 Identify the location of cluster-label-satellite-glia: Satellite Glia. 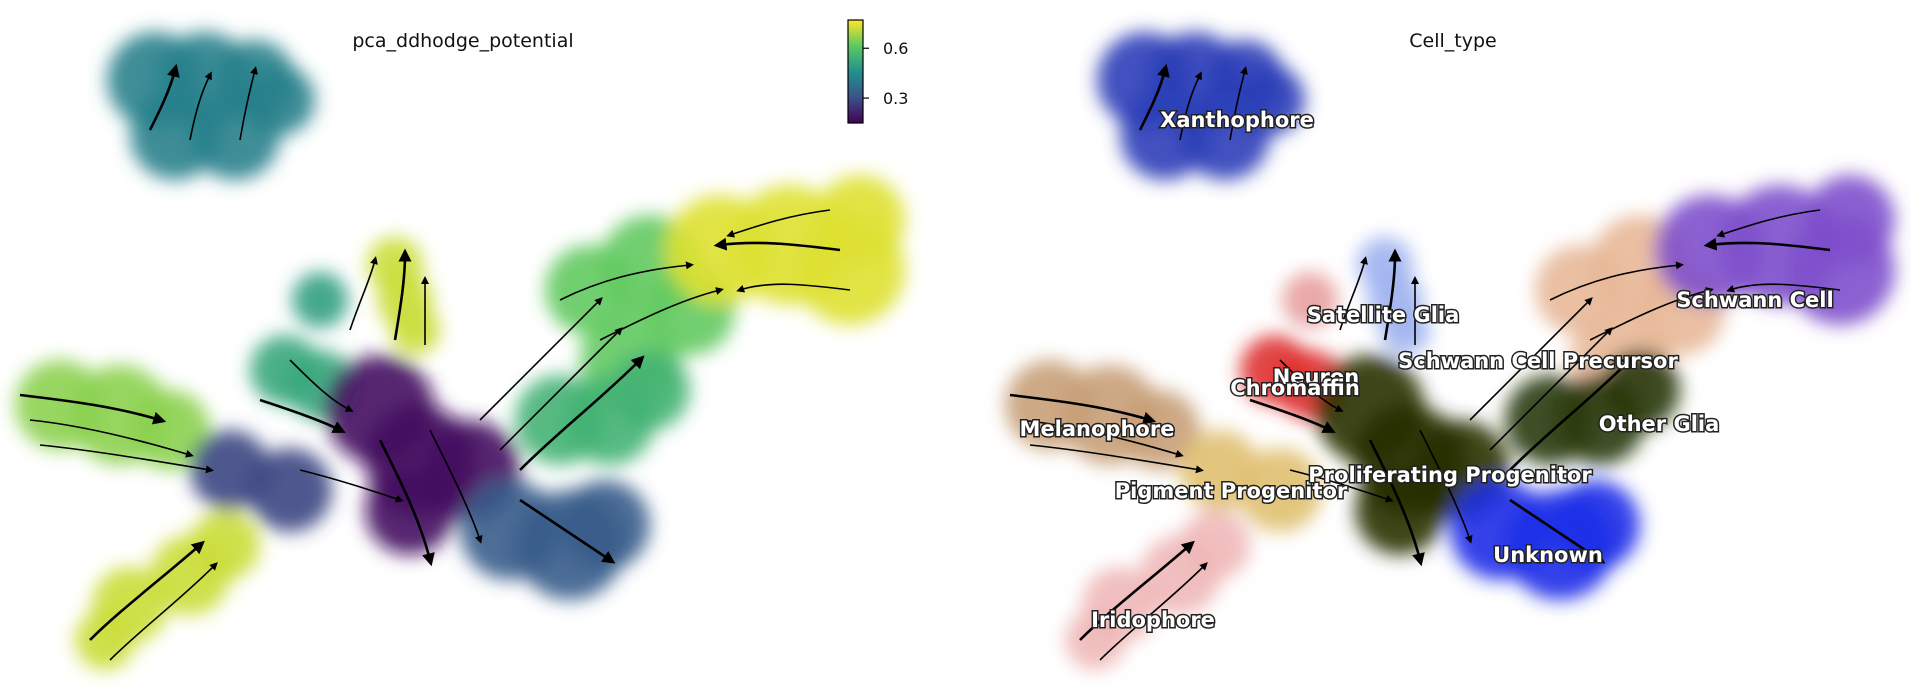
(1383, 315).